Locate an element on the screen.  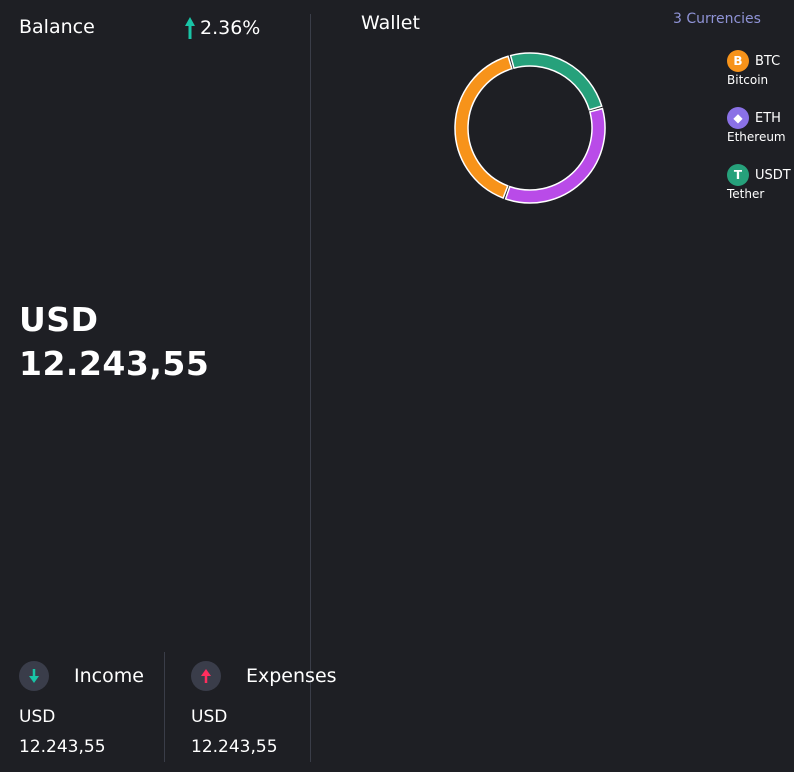
legend-item-btc: B BTC Bitcoin is located at coordinates (753, 68).